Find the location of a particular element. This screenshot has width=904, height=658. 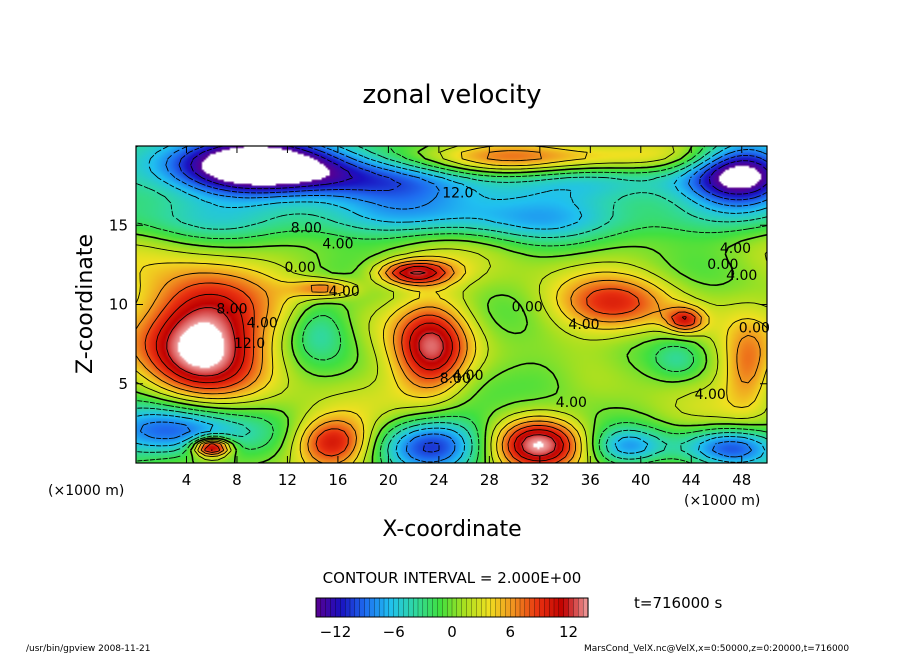

x-tick-label: 12 is located at coordinates (287, 480).